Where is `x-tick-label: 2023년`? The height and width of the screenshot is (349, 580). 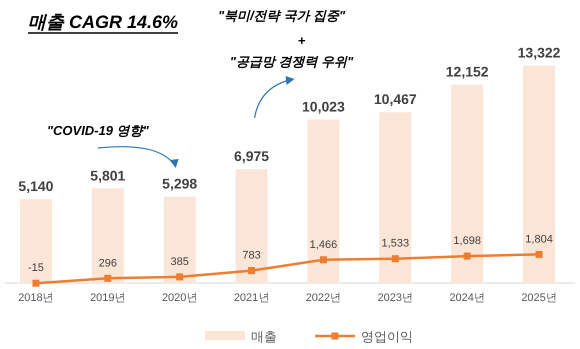
x-tick-label: 2023년 is located at coordinates (396, 298).